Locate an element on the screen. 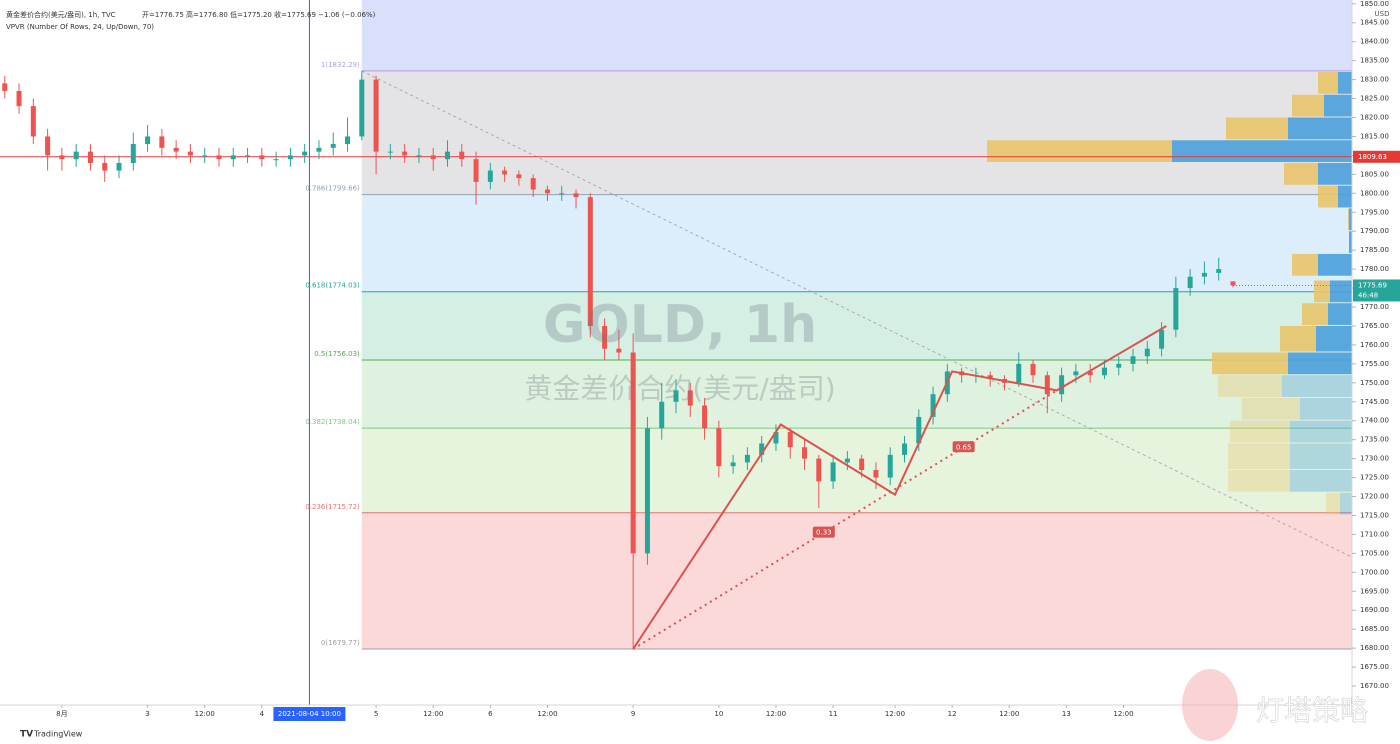 Image resolution: width=1400 pixels, height=744 pixels. ratio-label: 0.65 is located at coordinates (964, 447).